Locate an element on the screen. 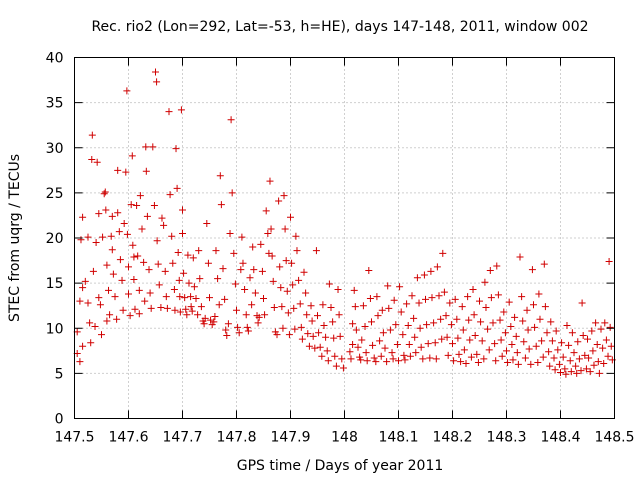  y-tick-label: 10 is located at coordinates (55, 329).